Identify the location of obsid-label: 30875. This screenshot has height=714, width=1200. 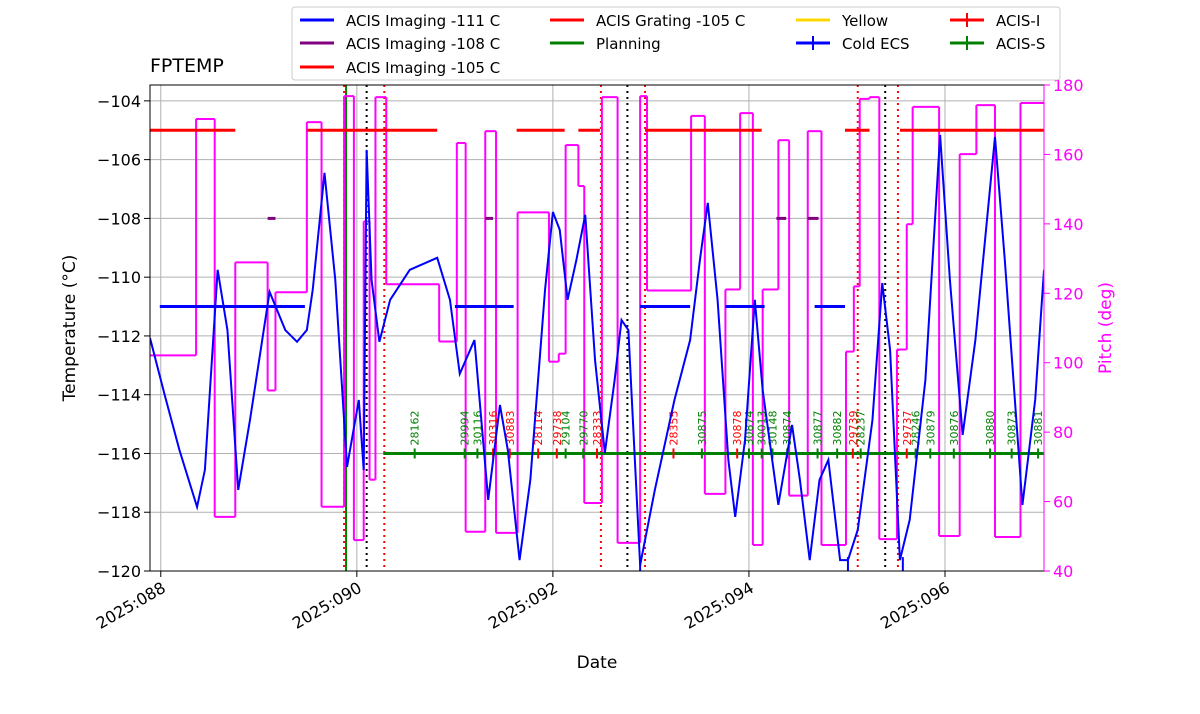
(702, 427).